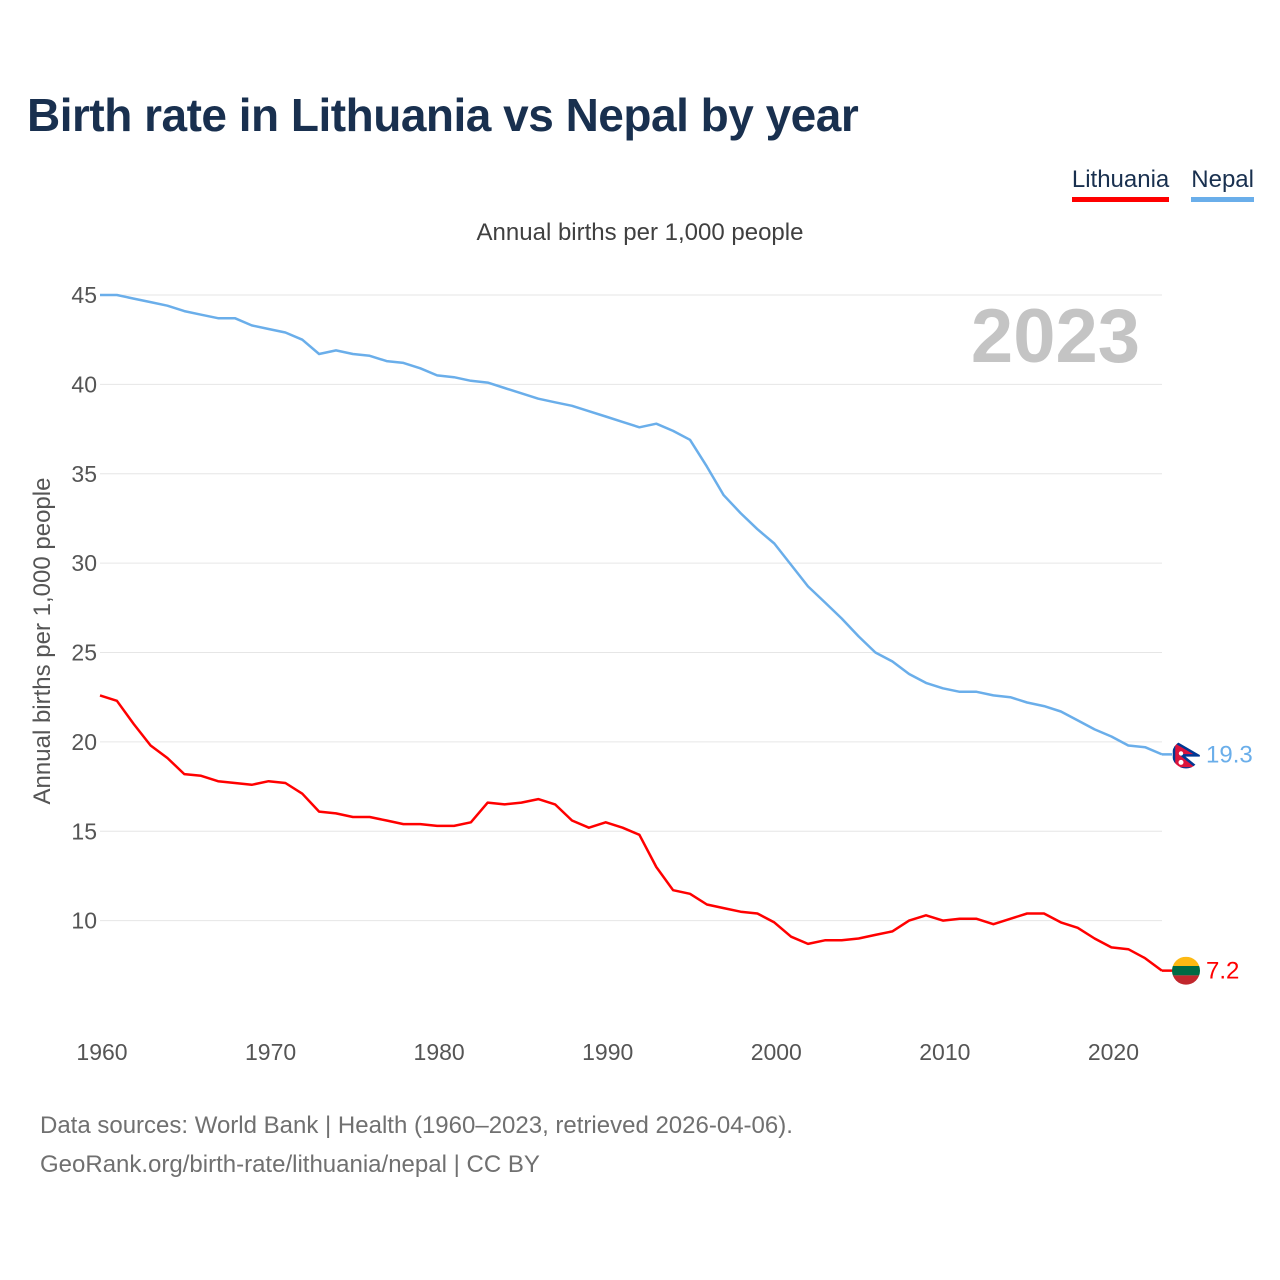  I want to click on lithuania-flag-icon, so click(1186, 970).